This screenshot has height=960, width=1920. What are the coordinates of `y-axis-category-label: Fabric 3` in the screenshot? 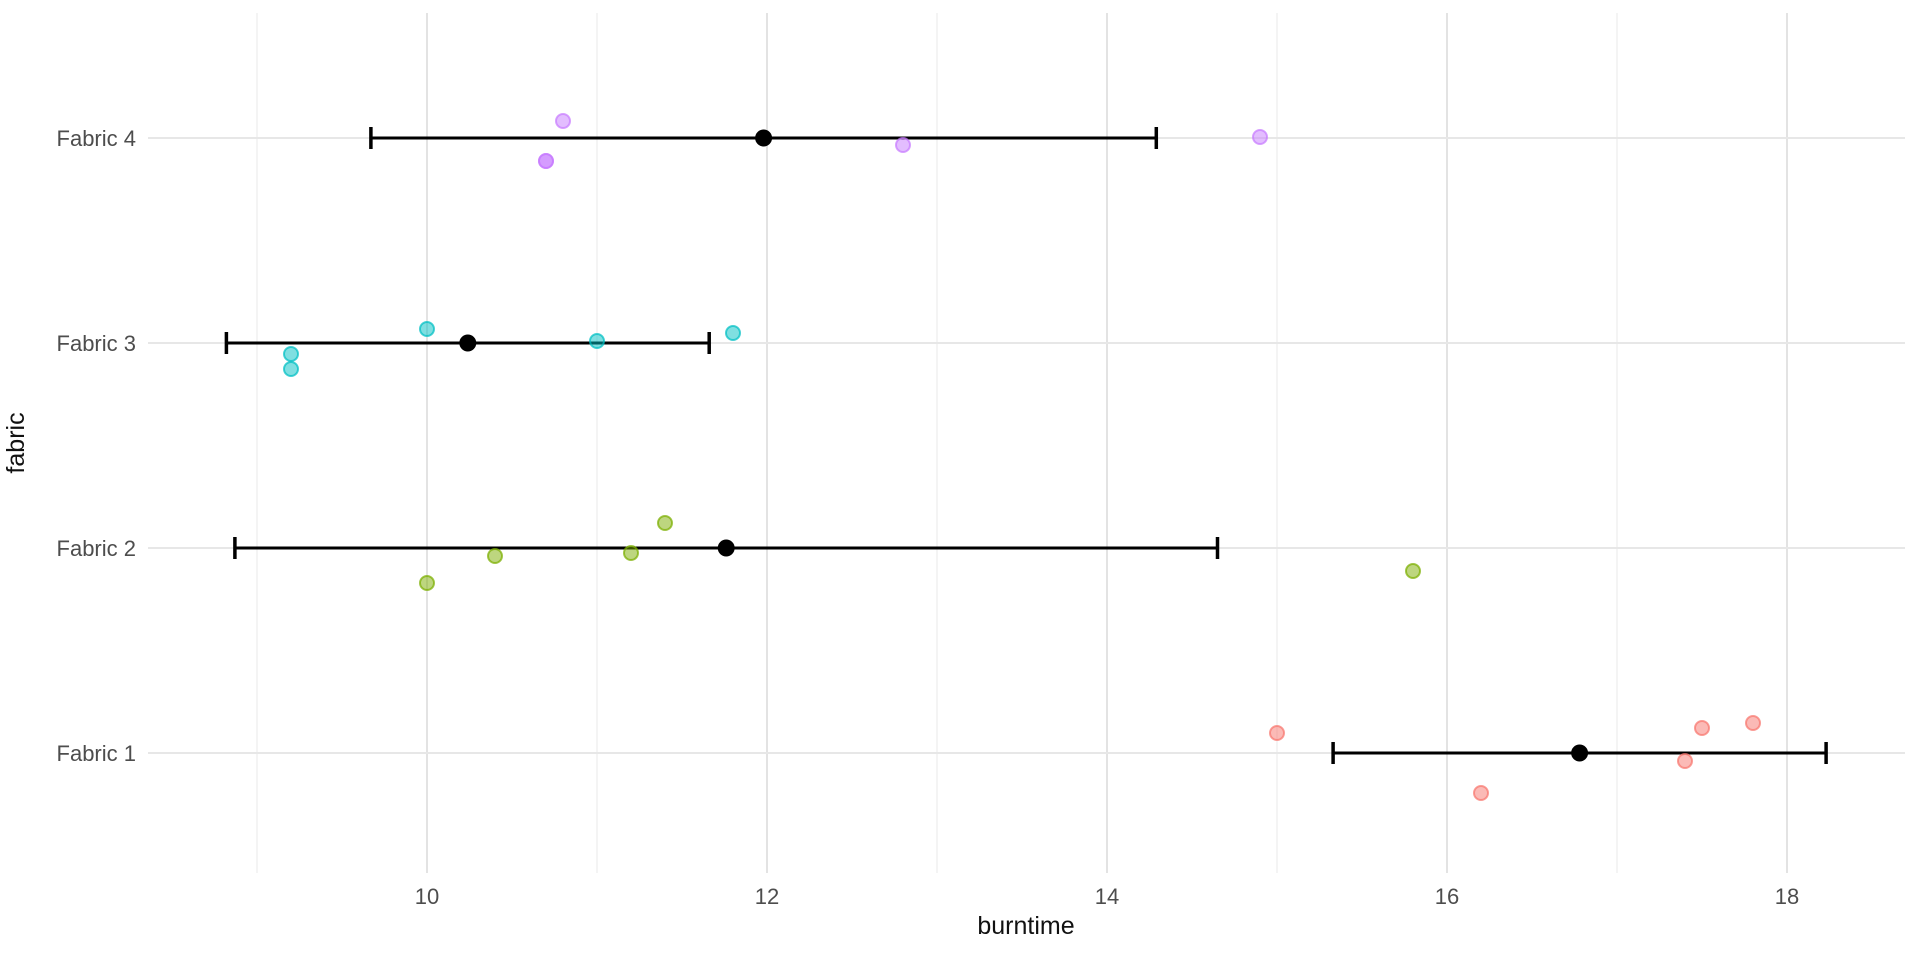 It's located at (96, 343).